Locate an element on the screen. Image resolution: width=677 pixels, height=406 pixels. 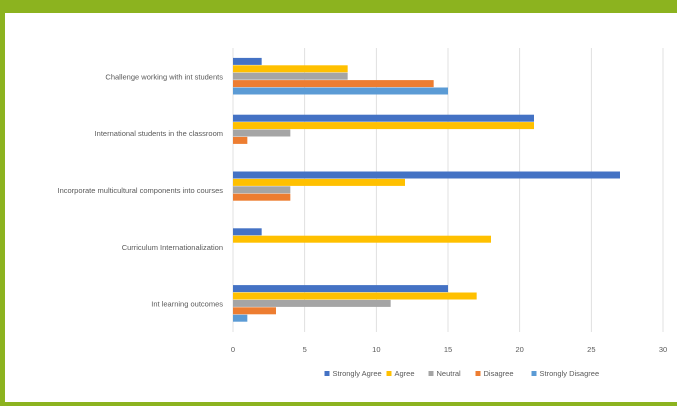
x-tick-label: 10 is located at coordinates (376, 349).